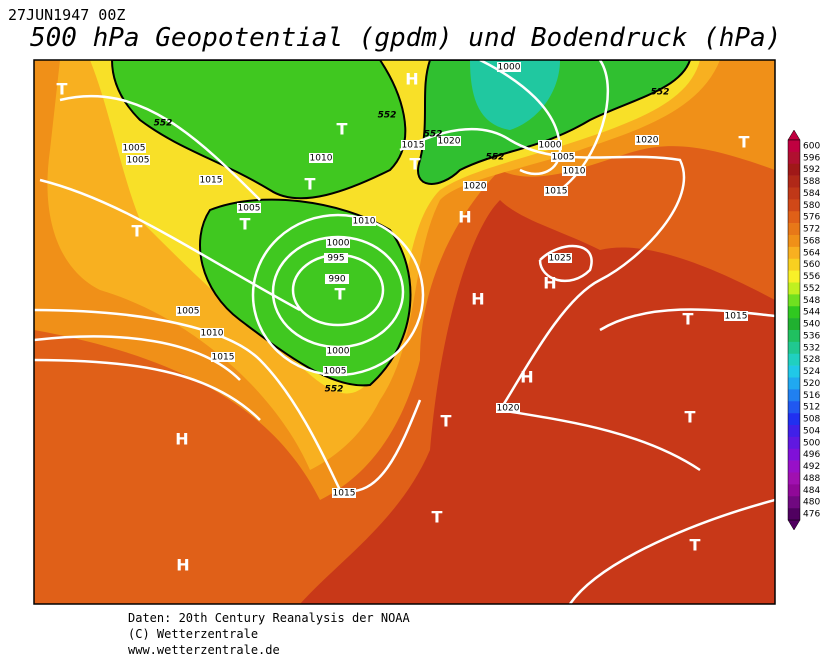 The height and width of the screenshot is (668, 833). What do you see at coordinates (811, 420) in the screenshot?
I see `colorbar-label: 508` at bounding box center [811, 420].